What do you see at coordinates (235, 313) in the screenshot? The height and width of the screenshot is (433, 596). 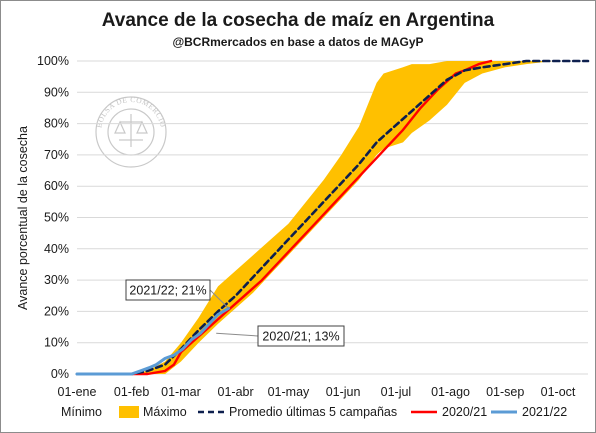 I see `annotations: 2021/22; 21% 2020/21; 13%` at bounding box center [235, 313].